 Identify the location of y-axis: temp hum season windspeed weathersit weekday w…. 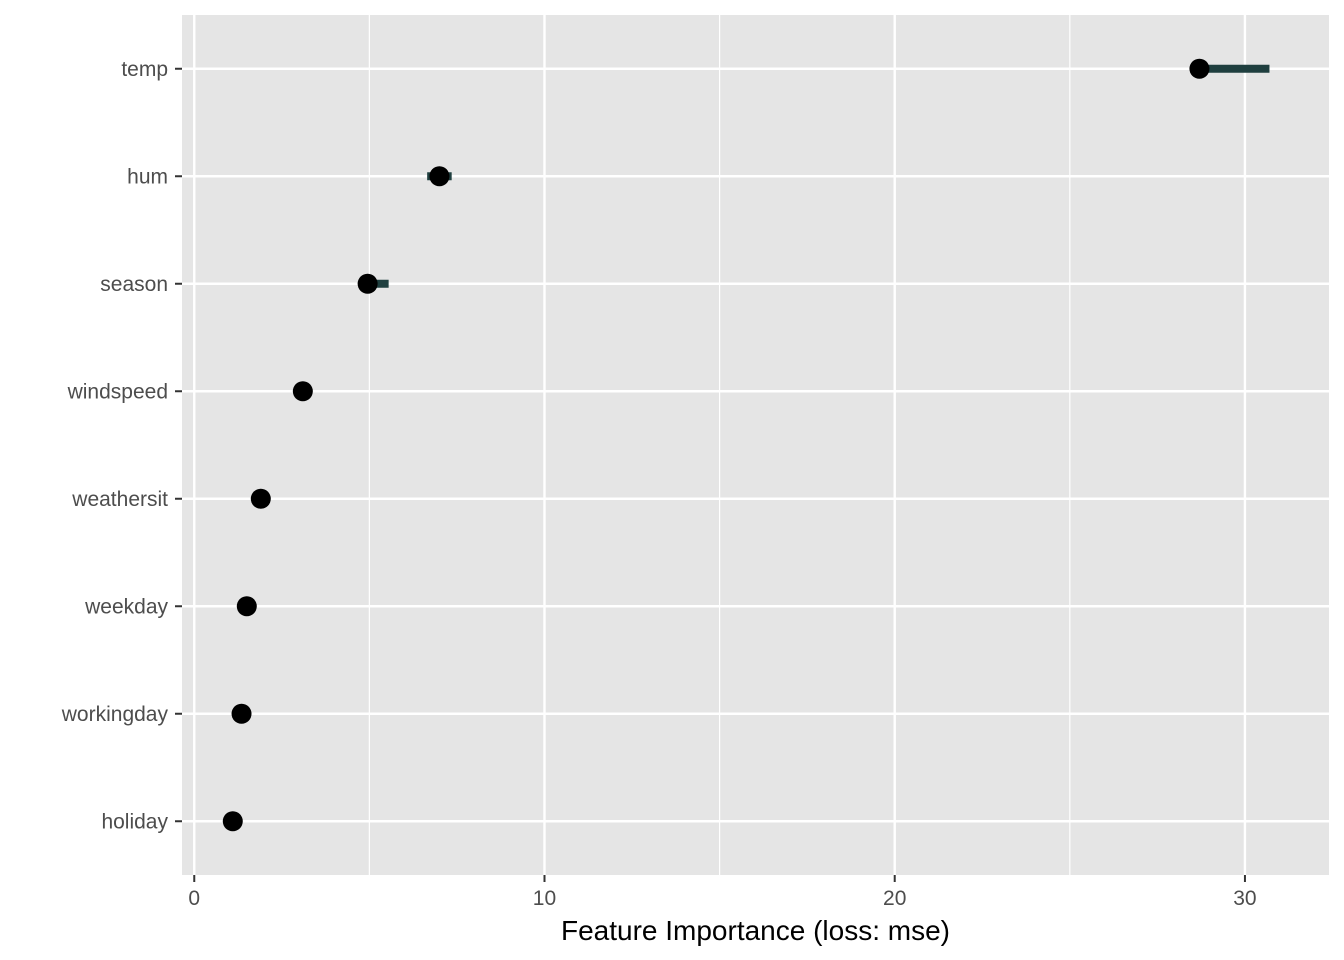
(121, 445).